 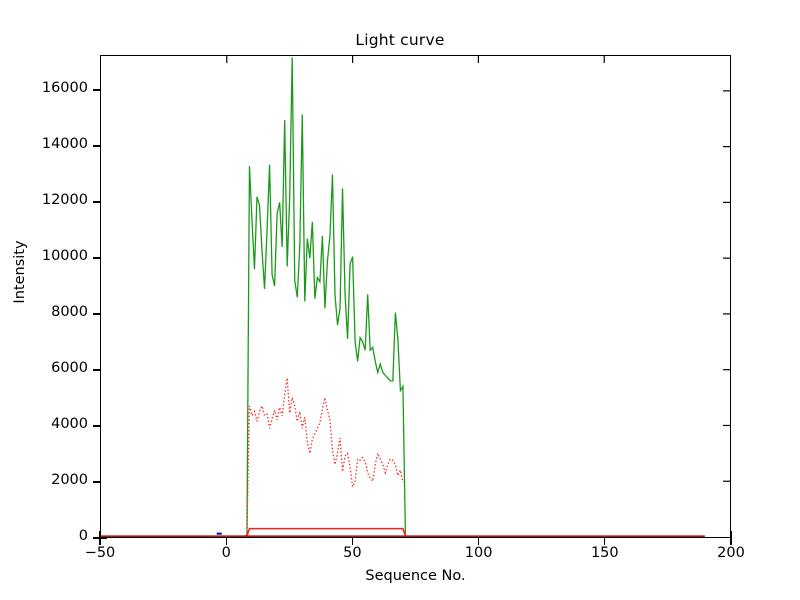 I want to click on x-axis-label: Sequence No., so click(x=415, y=576).